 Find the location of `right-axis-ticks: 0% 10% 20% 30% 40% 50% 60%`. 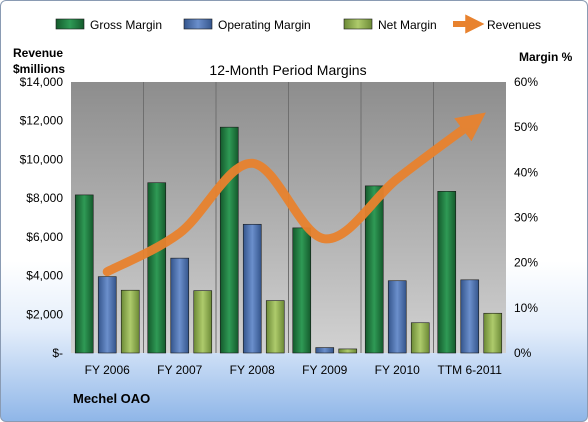

right-axis-ticks: 0% 10% 20% 30% 40% 50% 60% is located at coordinates (526, 217).